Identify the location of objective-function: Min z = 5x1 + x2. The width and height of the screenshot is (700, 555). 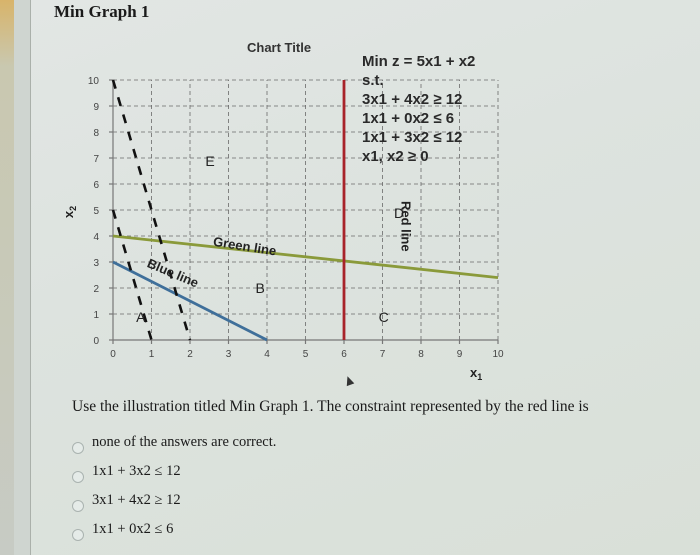
(419, 61).